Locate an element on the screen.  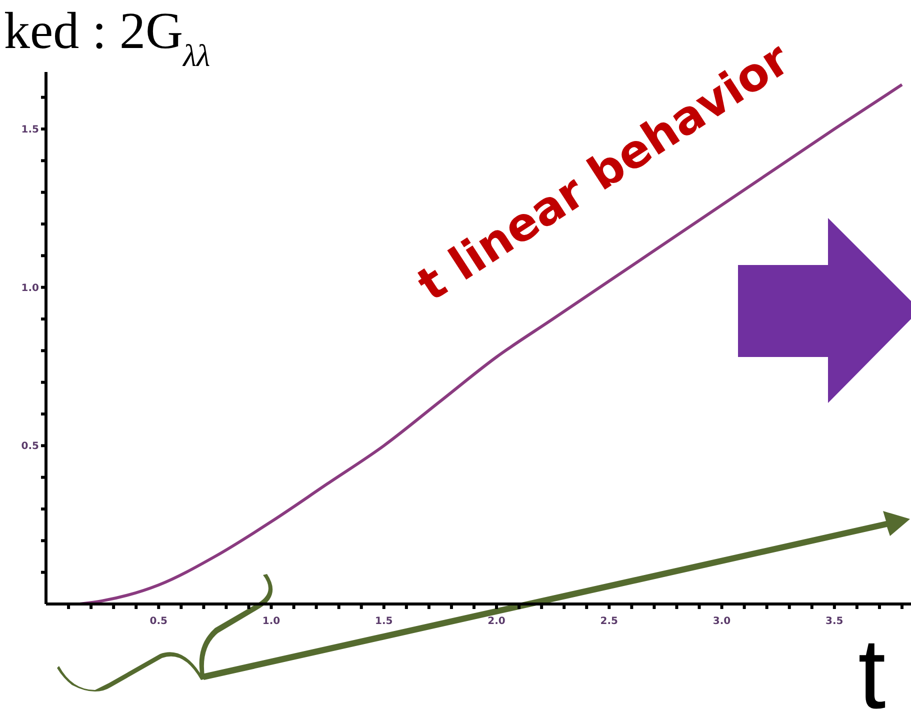
x-tick-label: 3.0 is located at coordinates (721, 622).